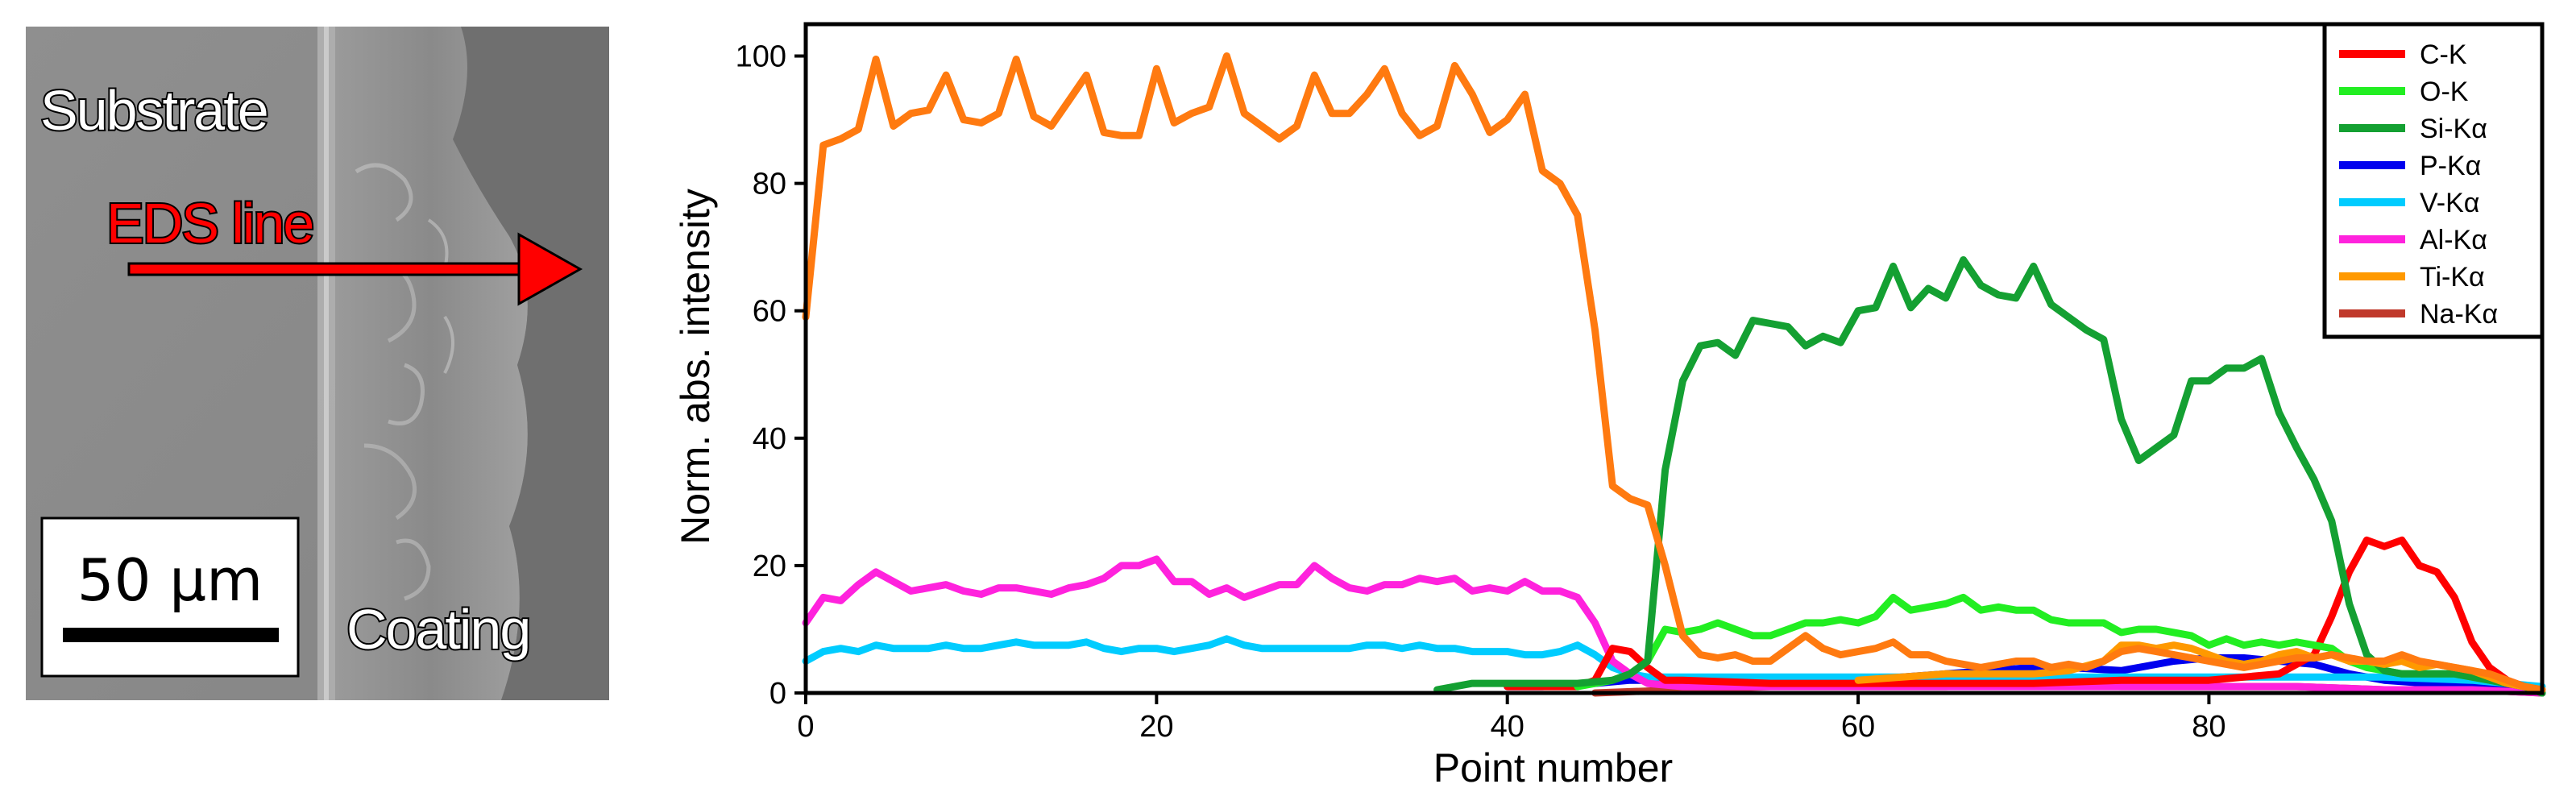 This screenshot has width=2576, height=809. What do you see at coordinates (2449, 203) in the screenshot?
I see `legend-label-v-k: V-Kα` at bounding box center [2449, 203].